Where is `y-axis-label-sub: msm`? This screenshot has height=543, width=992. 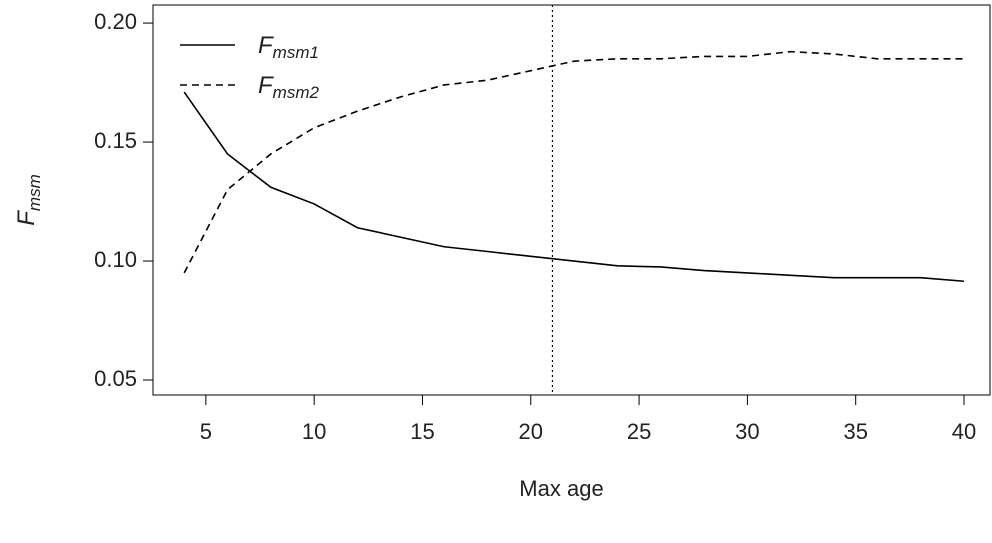 y-axis-label-sub: msm is located at coordinates (34, 192).